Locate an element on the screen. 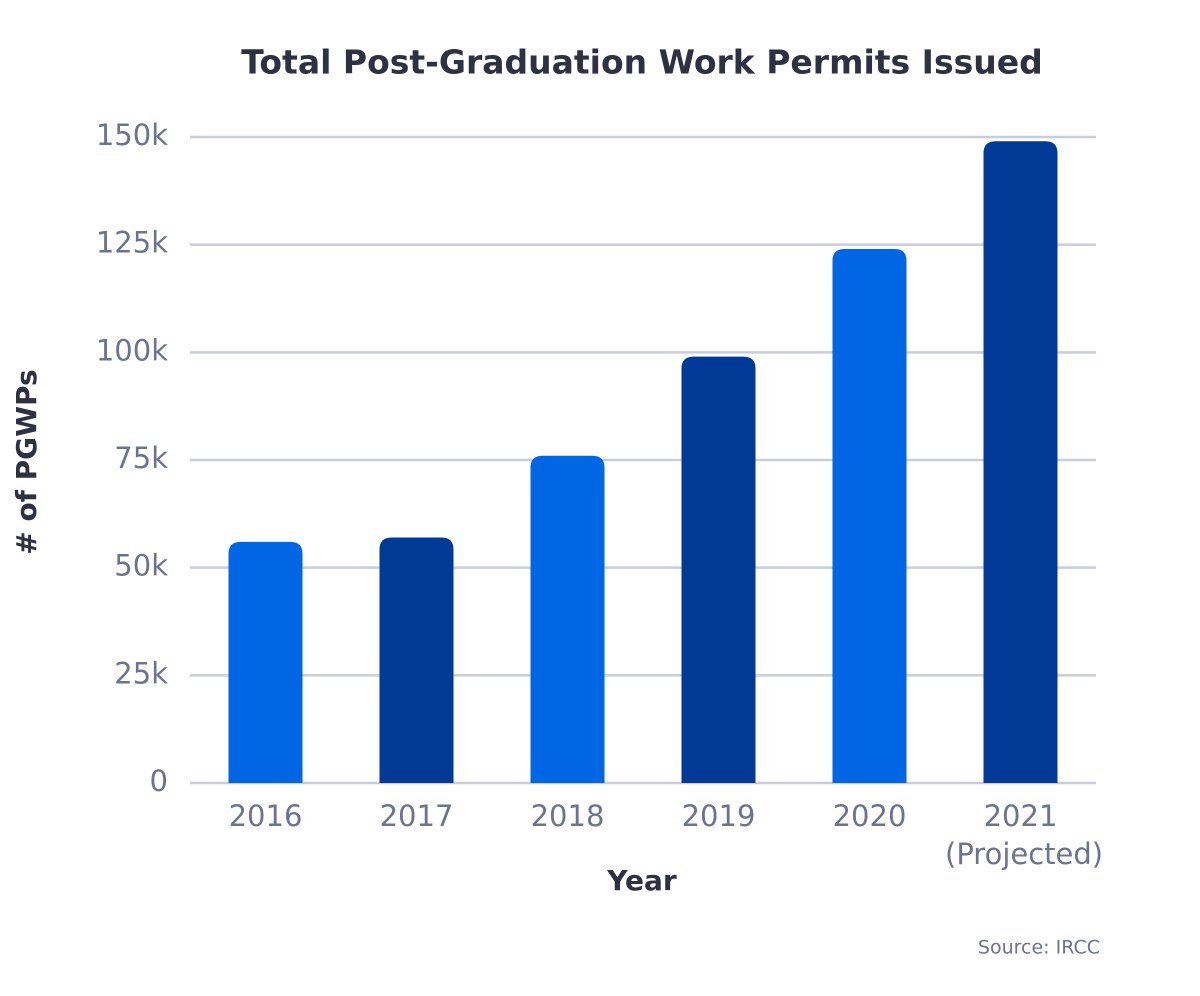 The image size is (1200, 996). x-tick-label: 2016 is located at coordinates (265, 816).